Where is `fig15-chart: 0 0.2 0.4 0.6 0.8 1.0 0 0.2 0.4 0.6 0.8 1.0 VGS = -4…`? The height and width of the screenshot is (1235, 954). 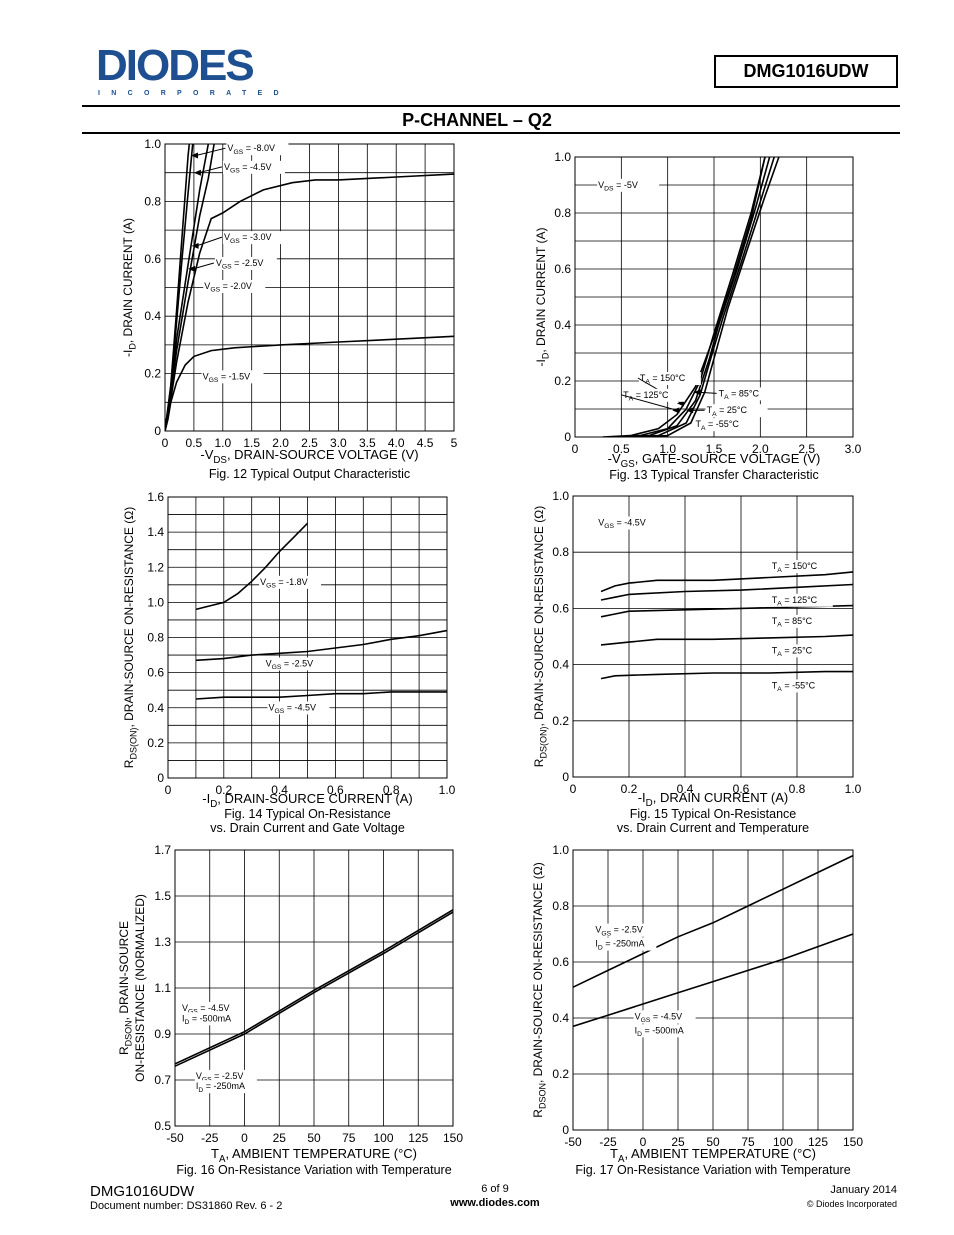
fig15-chart: 0 0.2 0.4 0.6 0.8 1.0 0 0.2 0.4 0.6 0.8 1.0 VGS = -4… is located at coordinates (697, 662).